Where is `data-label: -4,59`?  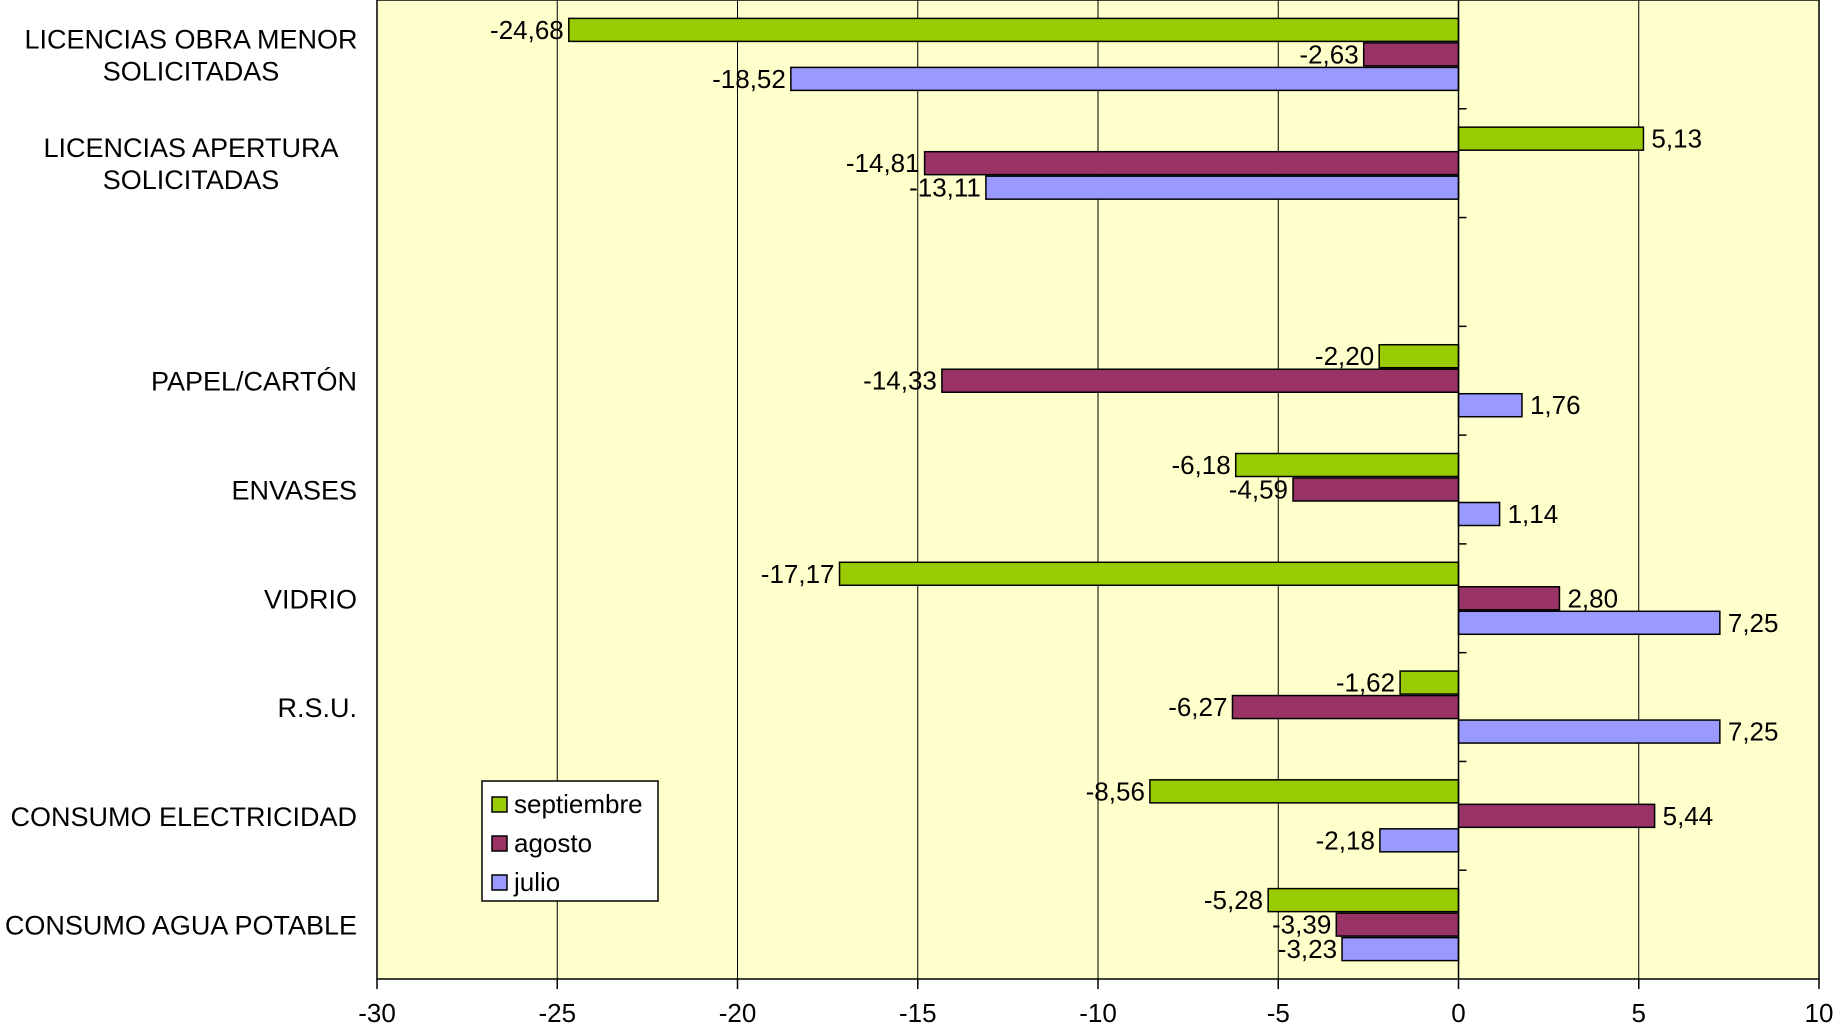
data-label: -4,59 is located at coordinates (1258, 490).